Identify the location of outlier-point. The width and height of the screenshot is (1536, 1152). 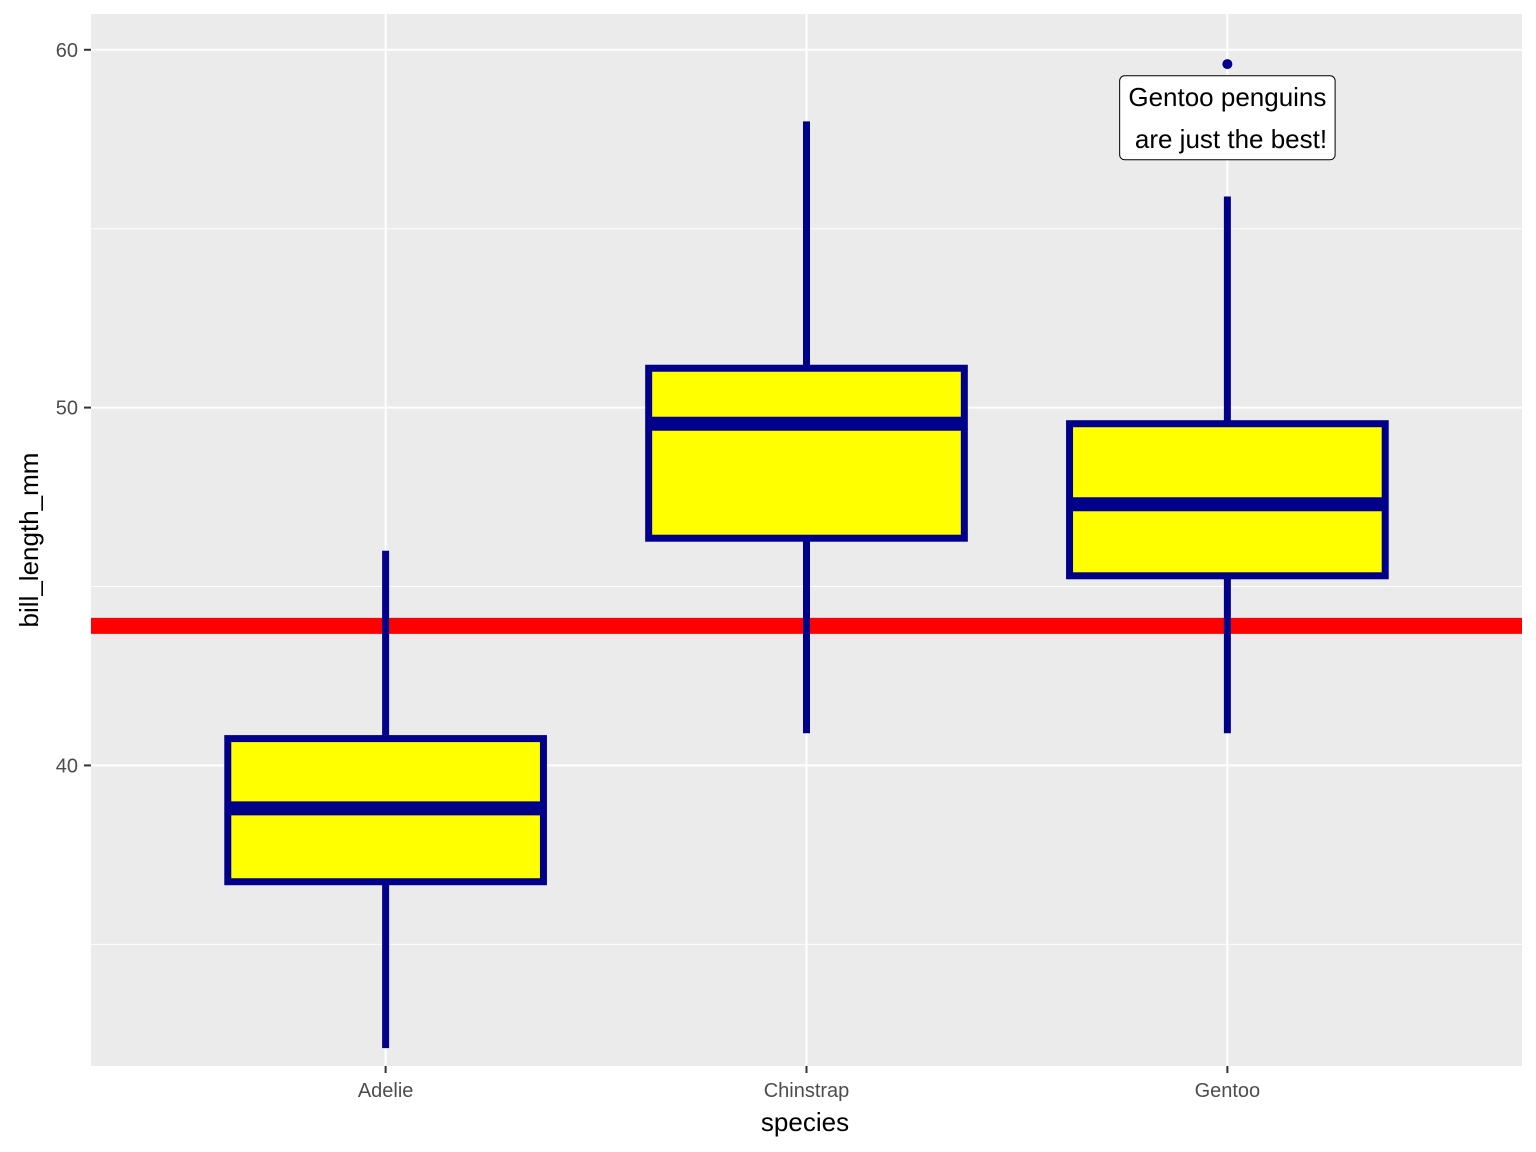
(1227, 64).